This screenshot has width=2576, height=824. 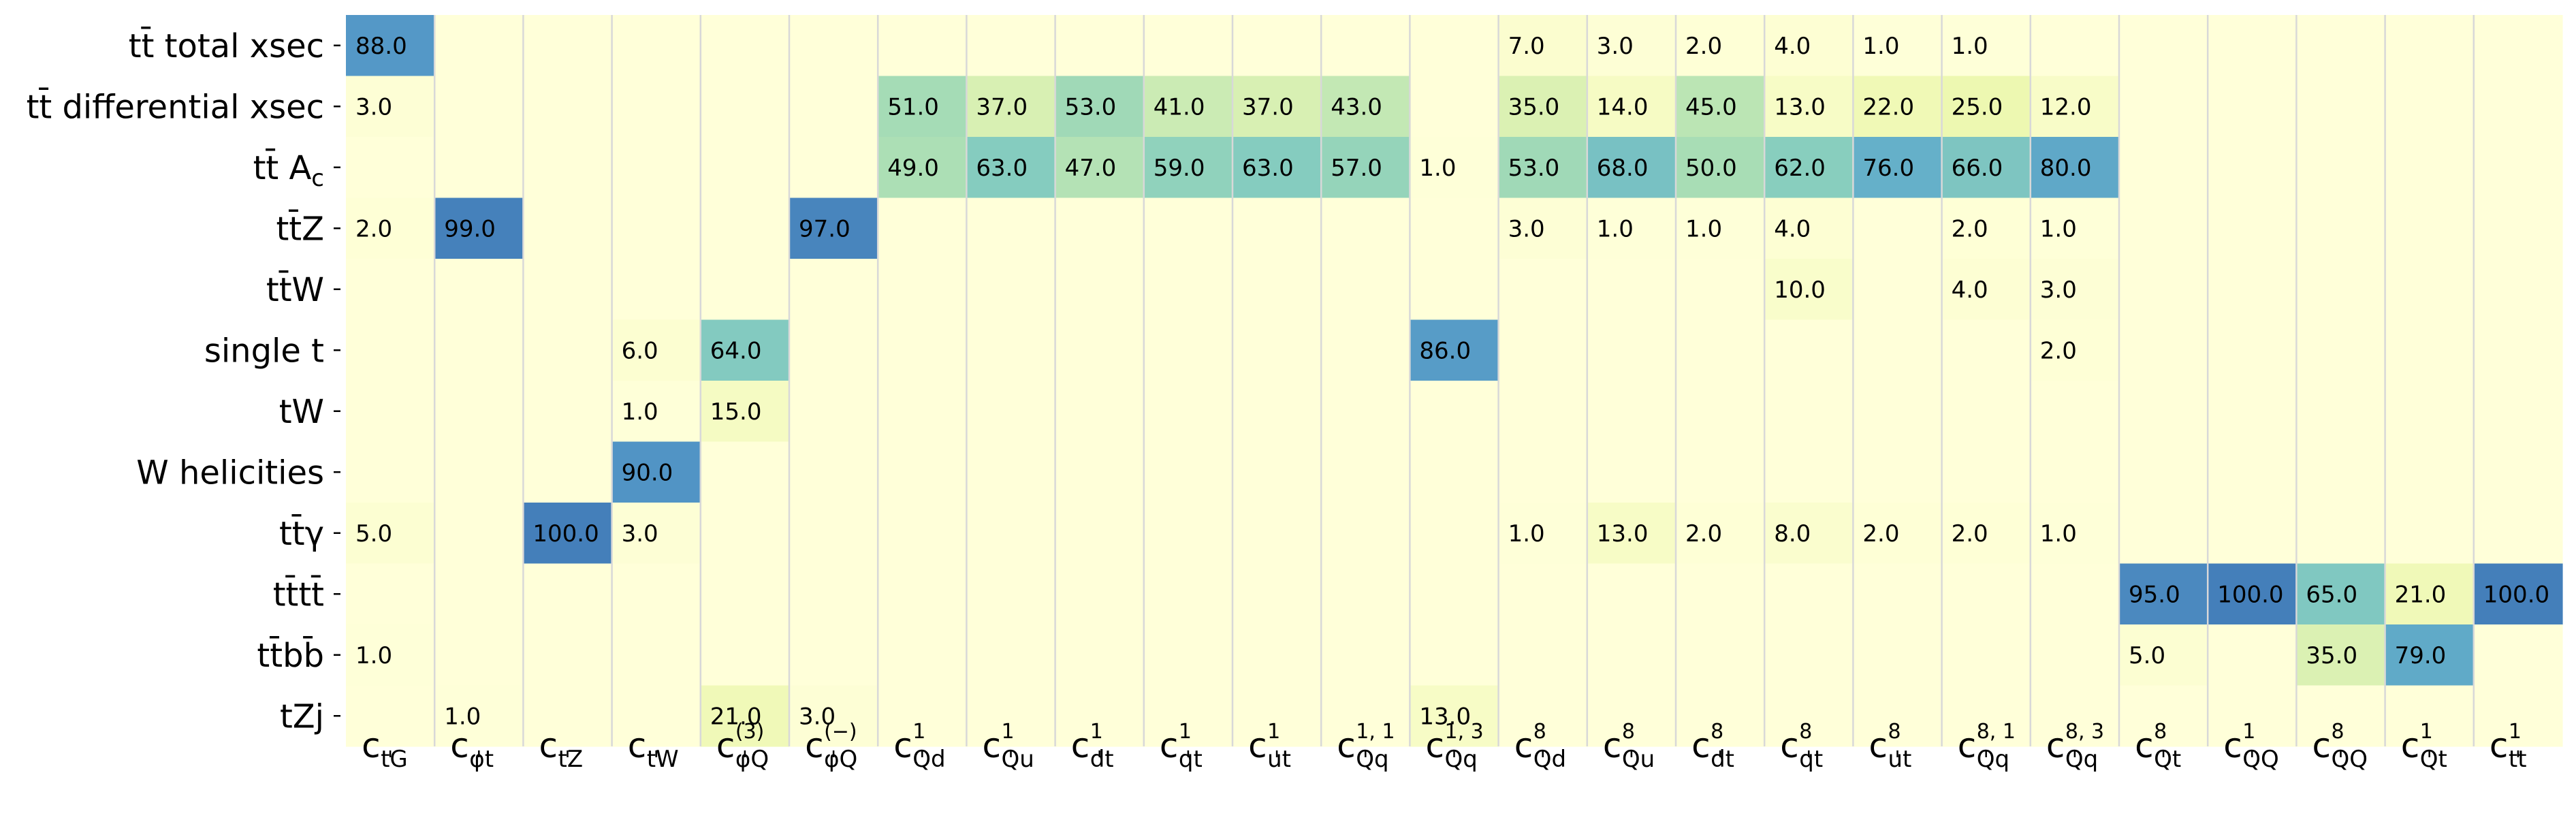 I want to click on cell-value-label: 49.0, so click(x=913, y=168).